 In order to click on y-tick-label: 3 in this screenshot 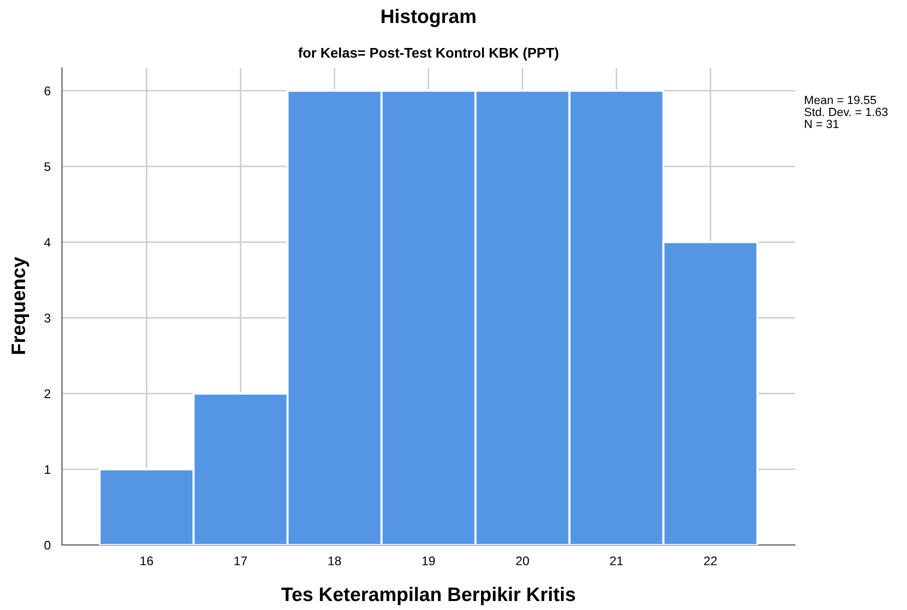, I will do `click(47, 318)`.